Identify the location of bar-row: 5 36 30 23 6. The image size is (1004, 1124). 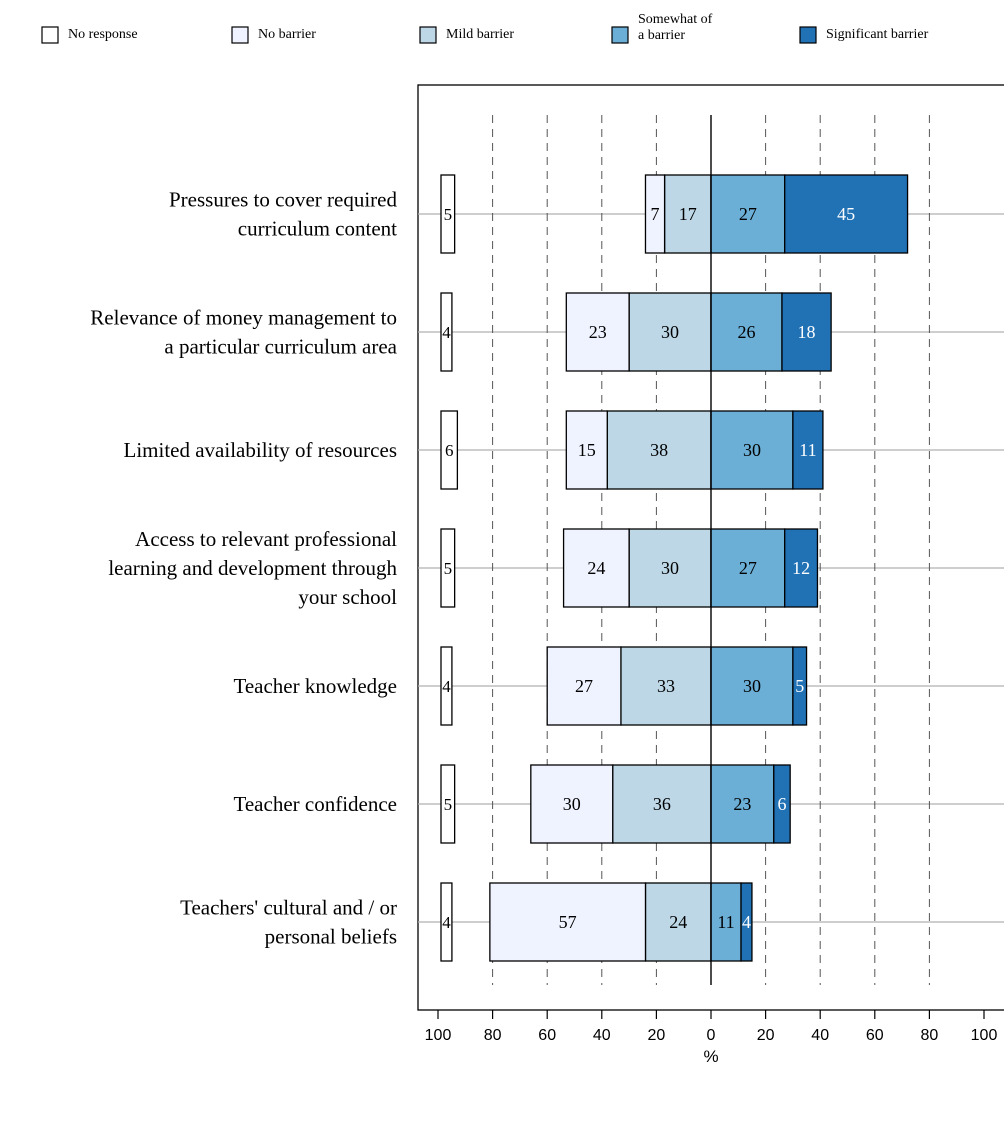
(615, 804).